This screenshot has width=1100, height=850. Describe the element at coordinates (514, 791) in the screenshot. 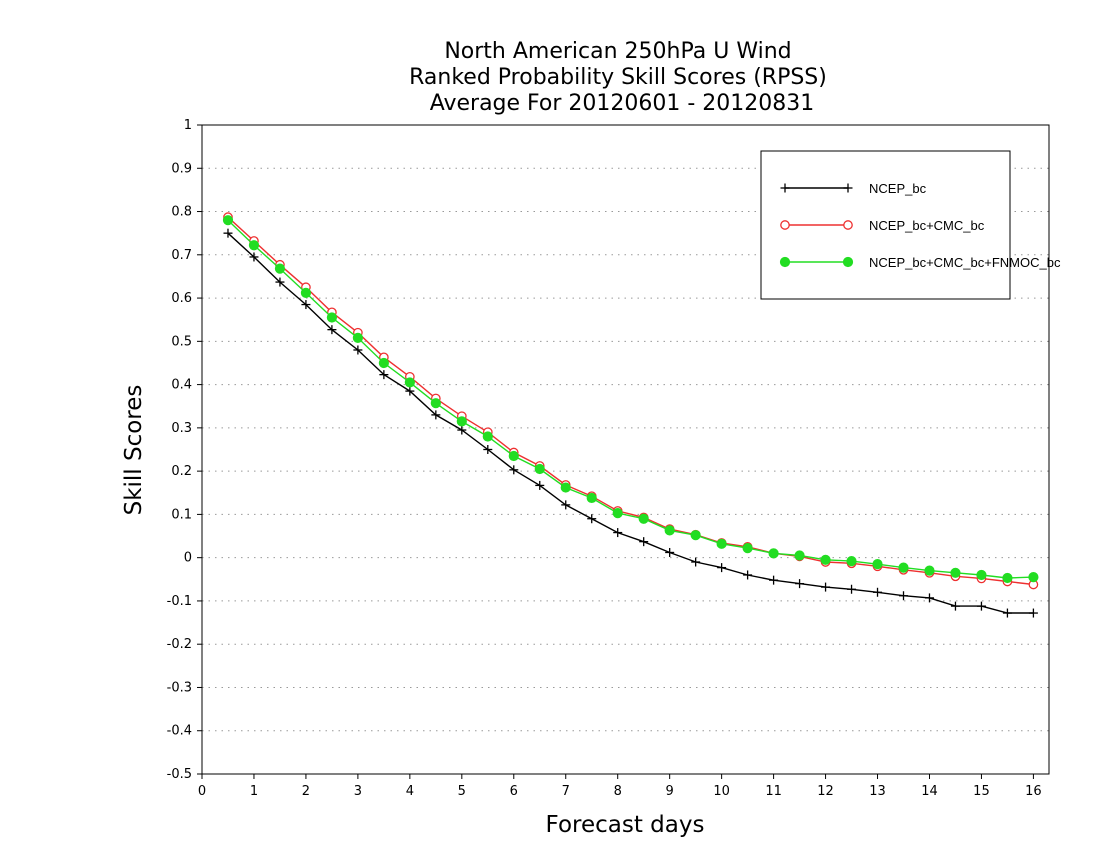

I see `x-tick-label: 6` at that location.